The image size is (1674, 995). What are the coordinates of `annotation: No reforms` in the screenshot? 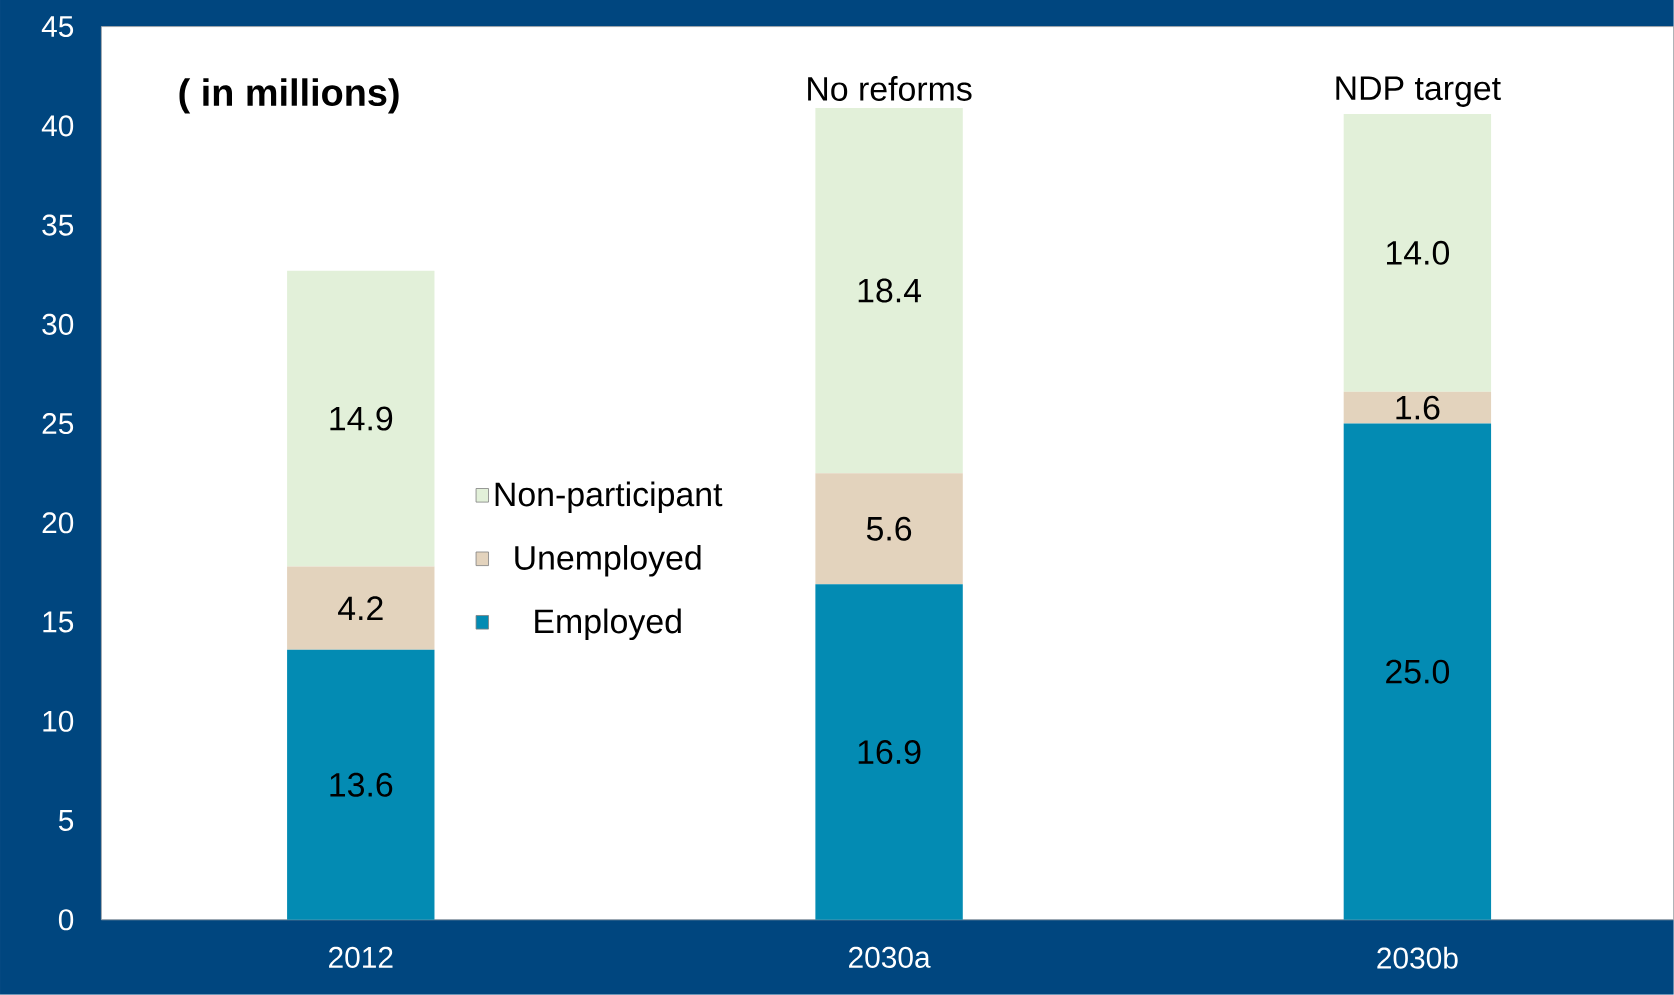 It's located at (890, 89).